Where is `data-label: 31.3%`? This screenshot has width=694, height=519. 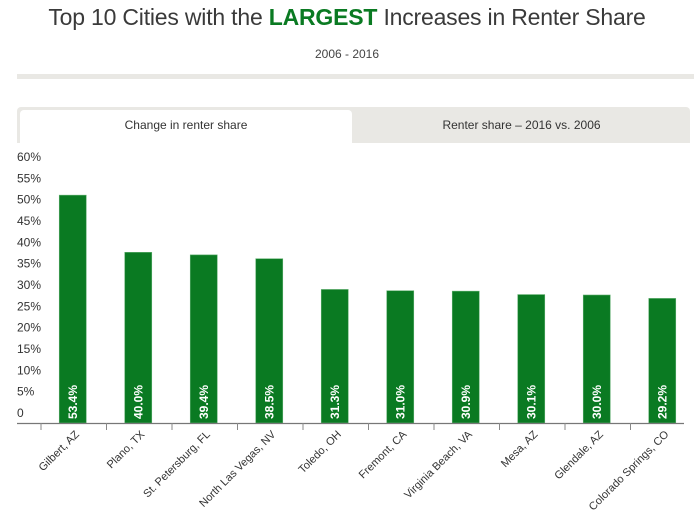 data-label: 31.3% is located at coordinates (335, 402).